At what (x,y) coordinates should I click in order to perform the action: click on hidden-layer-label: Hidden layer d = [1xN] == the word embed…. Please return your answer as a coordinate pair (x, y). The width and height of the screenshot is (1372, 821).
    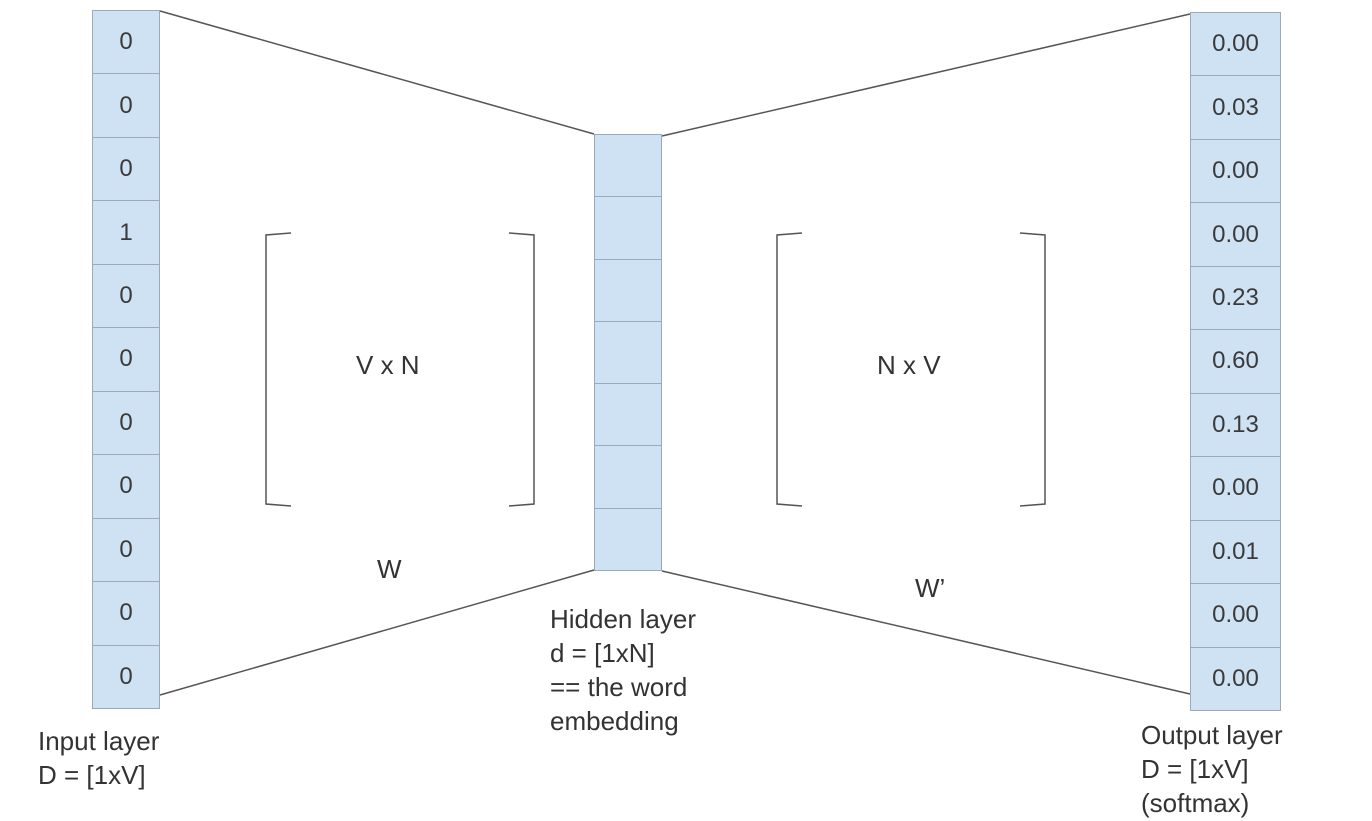
    Looking at the image, I should click on (623, 670).